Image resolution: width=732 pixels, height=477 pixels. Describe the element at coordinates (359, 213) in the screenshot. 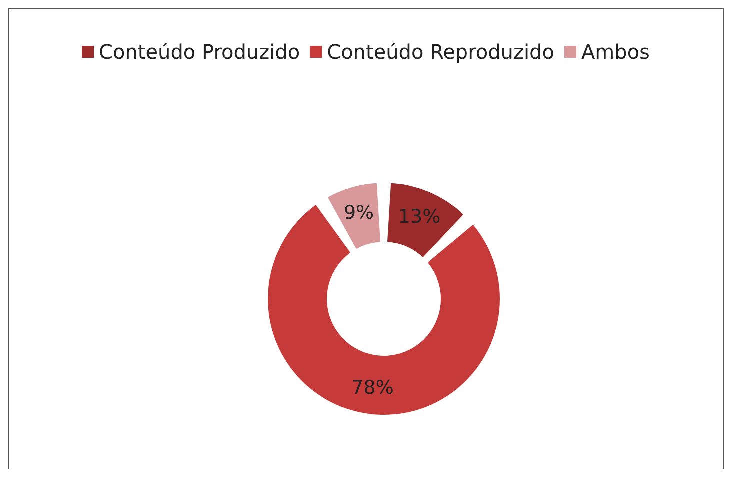

I see `data-label: 9%` at that location.